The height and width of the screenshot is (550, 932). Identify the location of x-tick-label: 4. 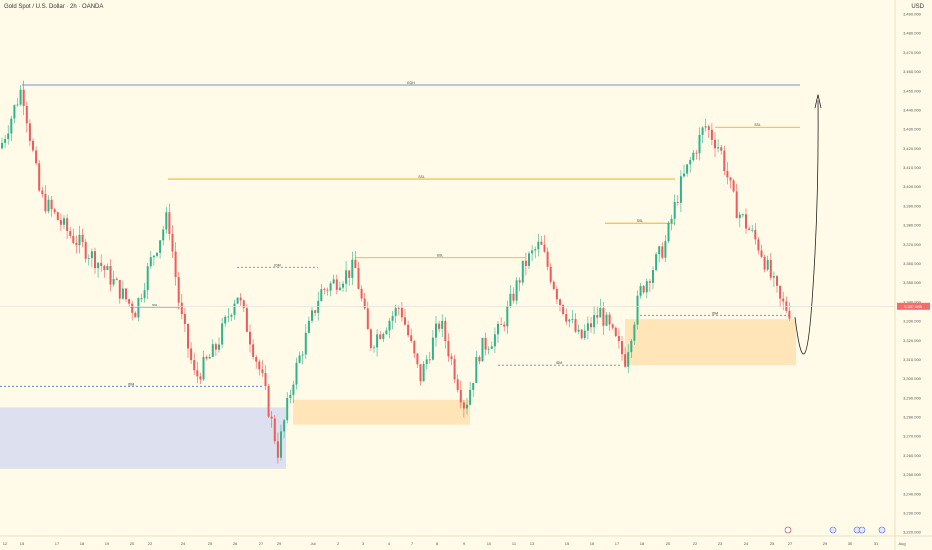
(389, 543).